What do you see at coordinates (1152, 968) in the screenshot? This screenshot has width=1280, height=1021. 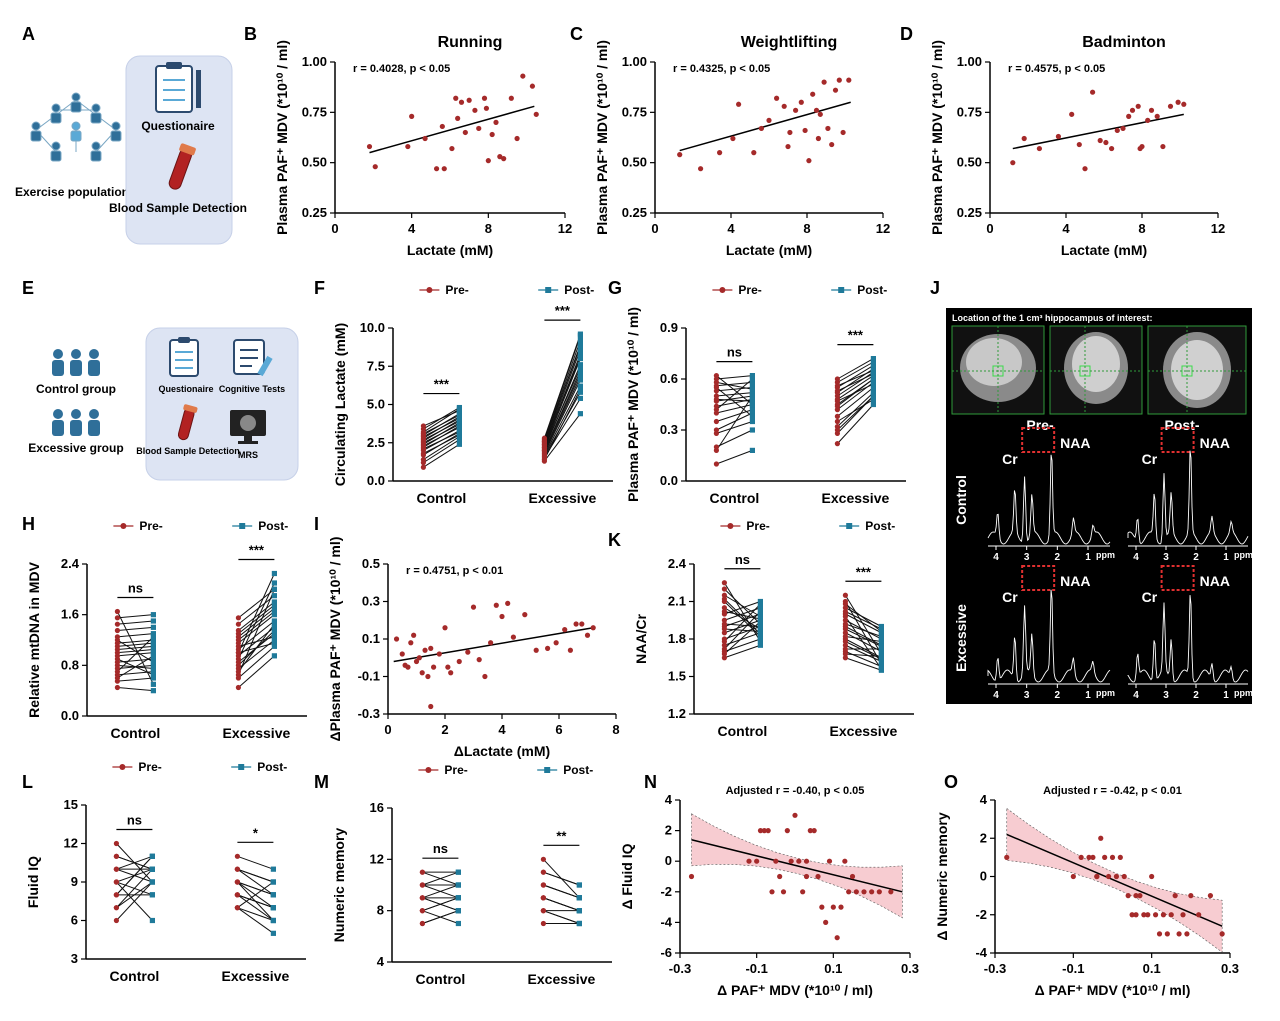 I see `x-tick-label: 0.1` at bounding box center [1152, 968].